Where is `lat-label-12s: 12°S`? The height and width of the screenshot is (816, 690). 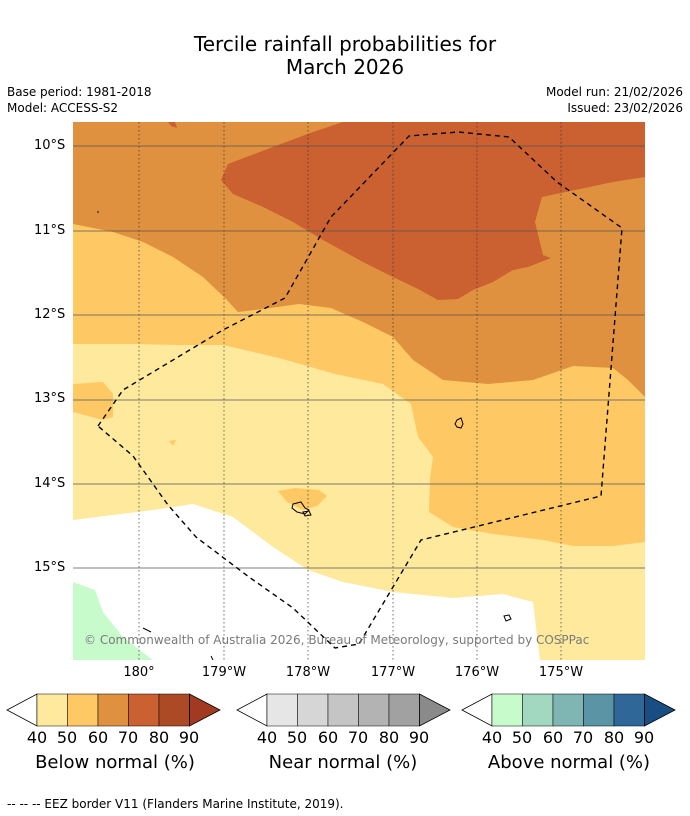 lat-label-12s: 12°S is located at coordinates (50, 314).